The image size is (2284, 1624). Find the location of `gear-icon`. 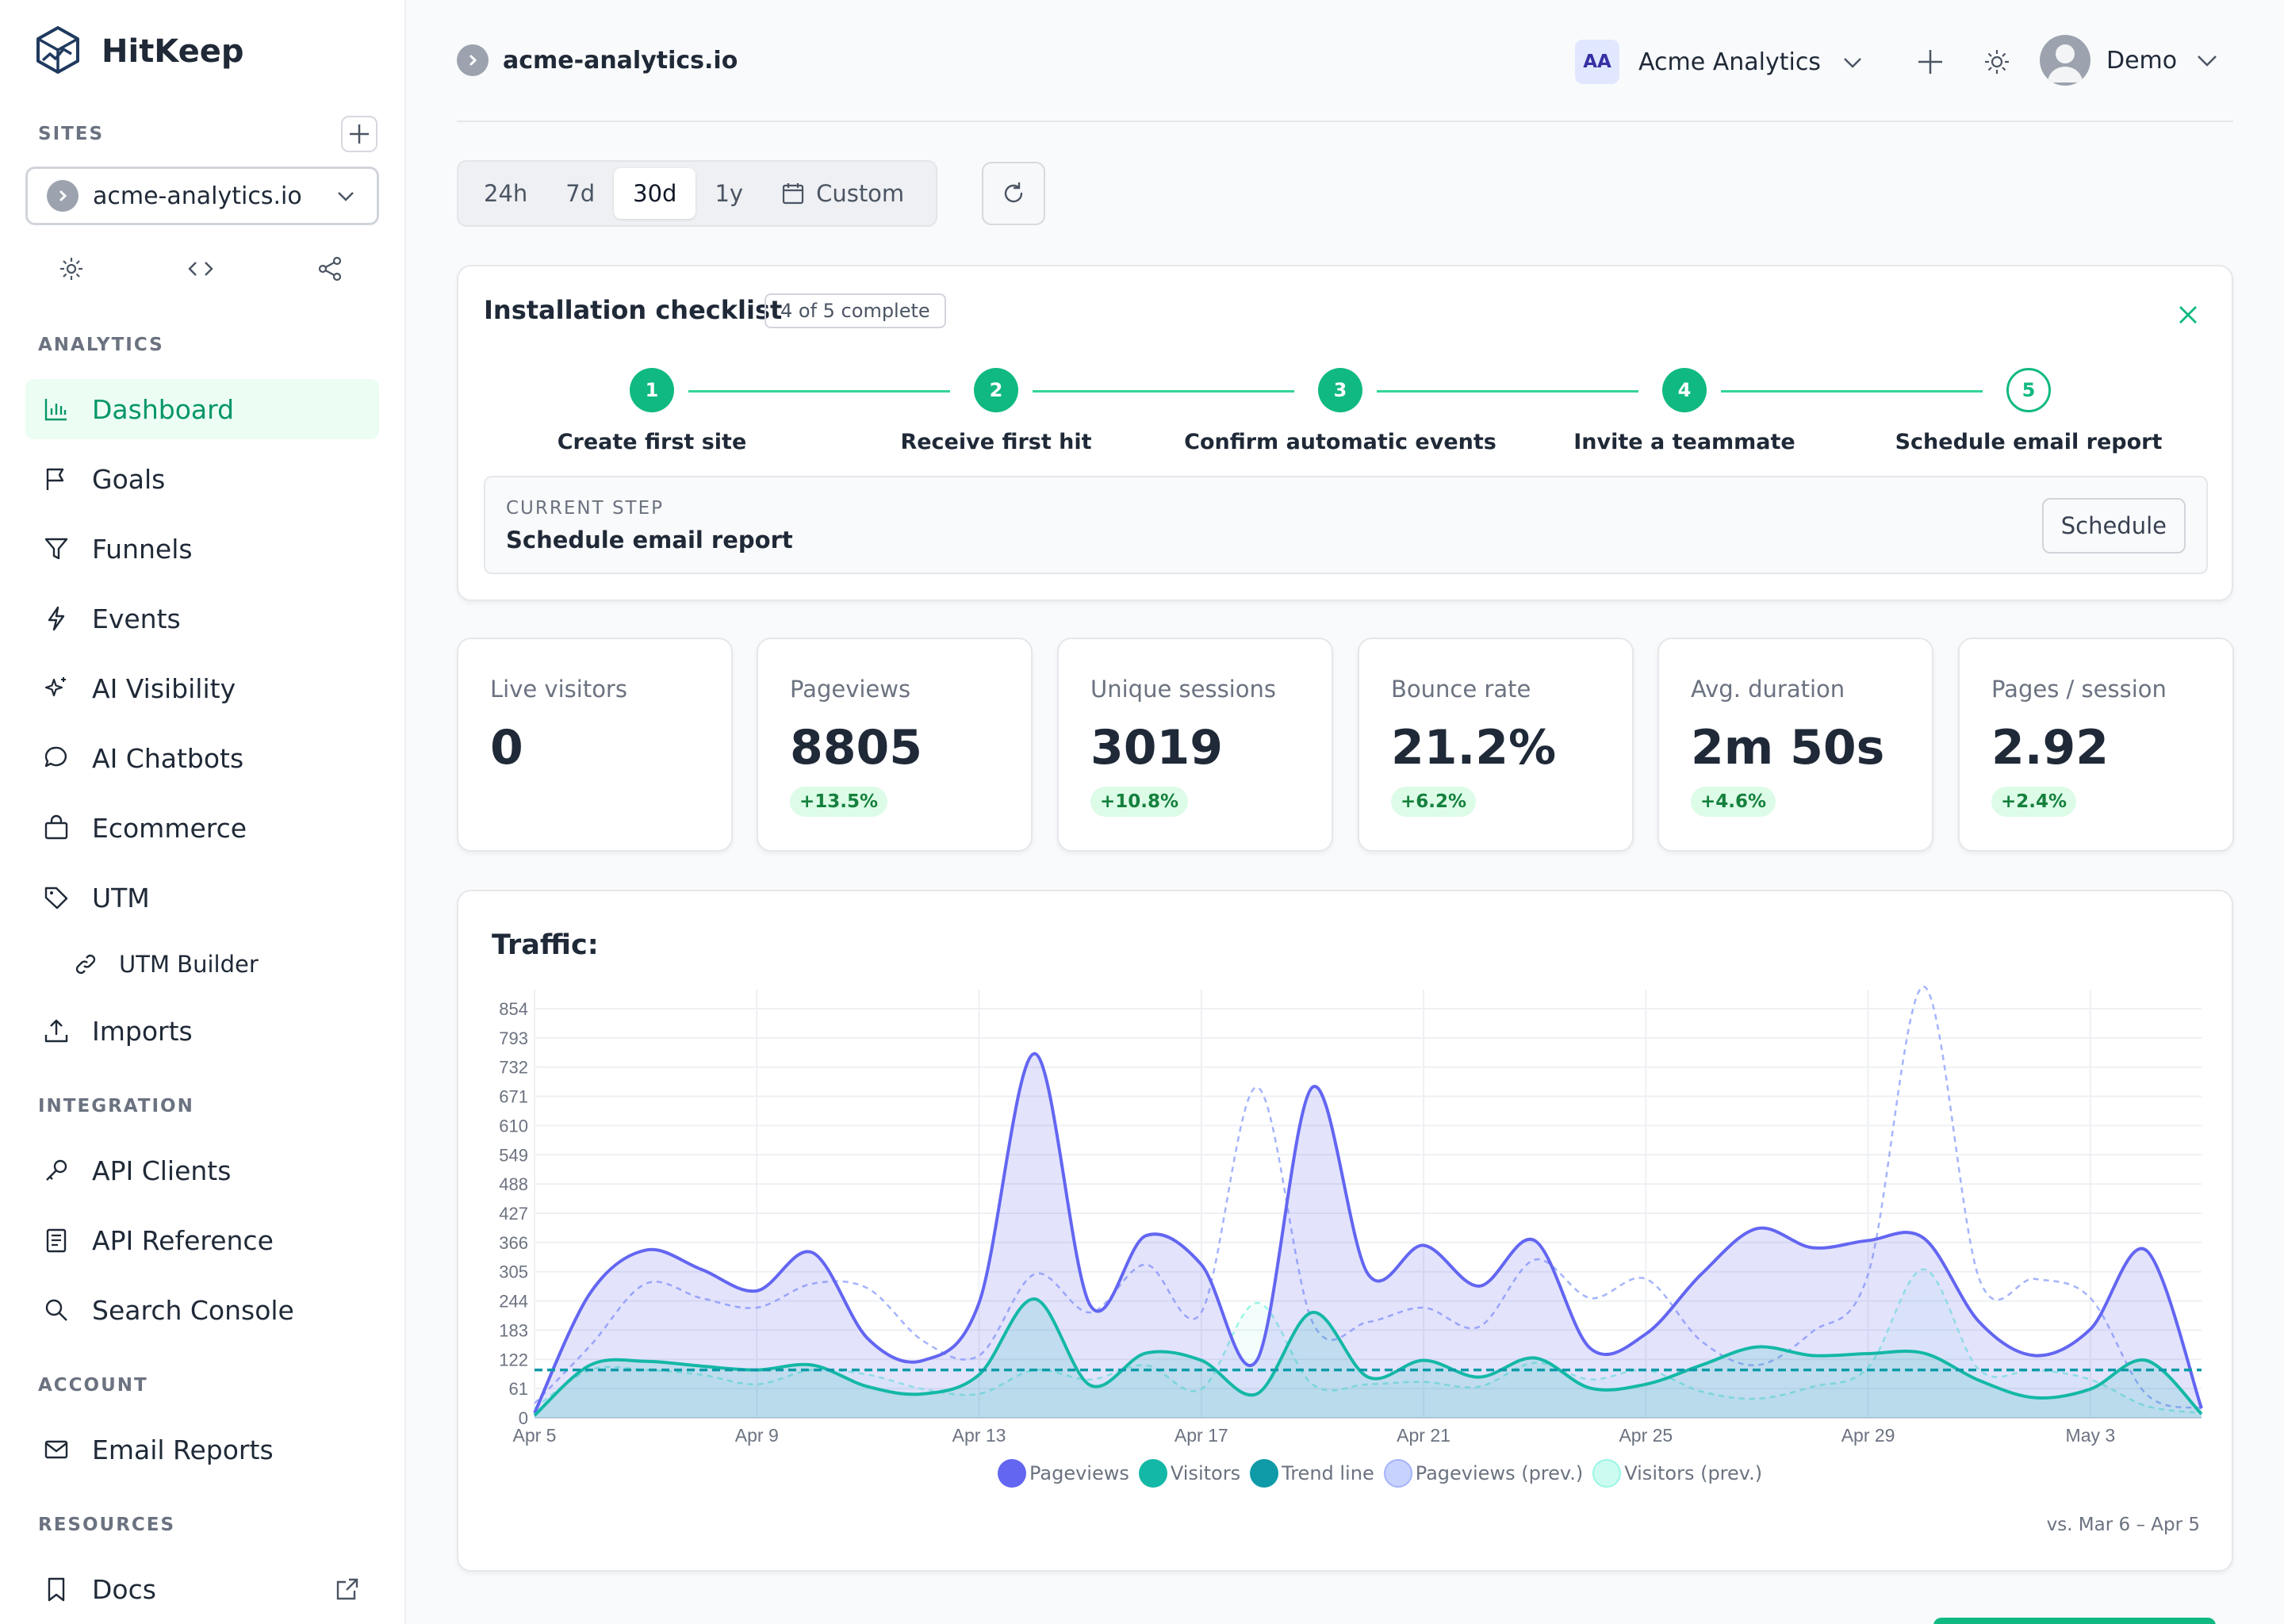

gear-icon is located at coordinates (71, 269).